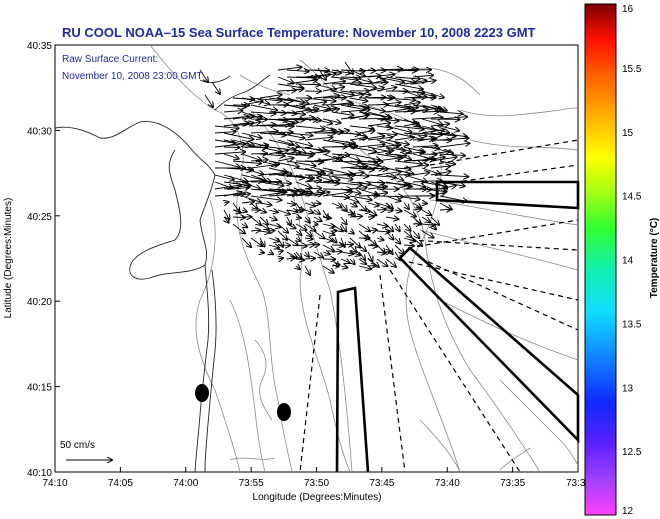 The height and width of the screenshot is (519, 660). What do you see at coordinates (628, 133) in the screenshot?
I see `colorbar-tick-label: 15` at bounding box center [628, 133].